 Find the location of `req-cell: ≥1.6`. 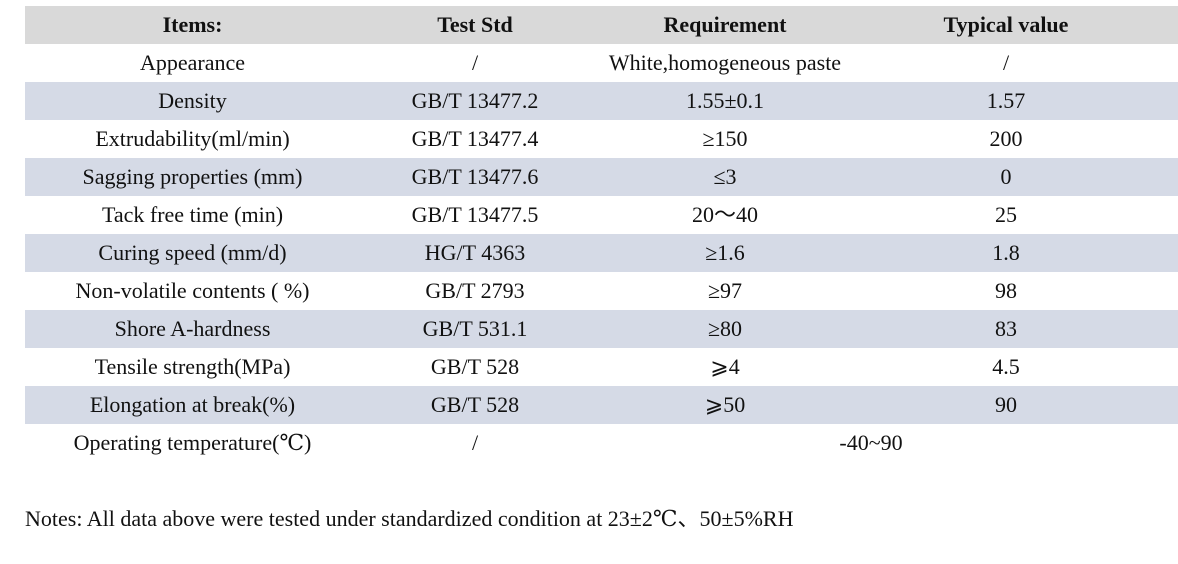

req-cell: ≥1.6 is located at coordinates (725, 253).